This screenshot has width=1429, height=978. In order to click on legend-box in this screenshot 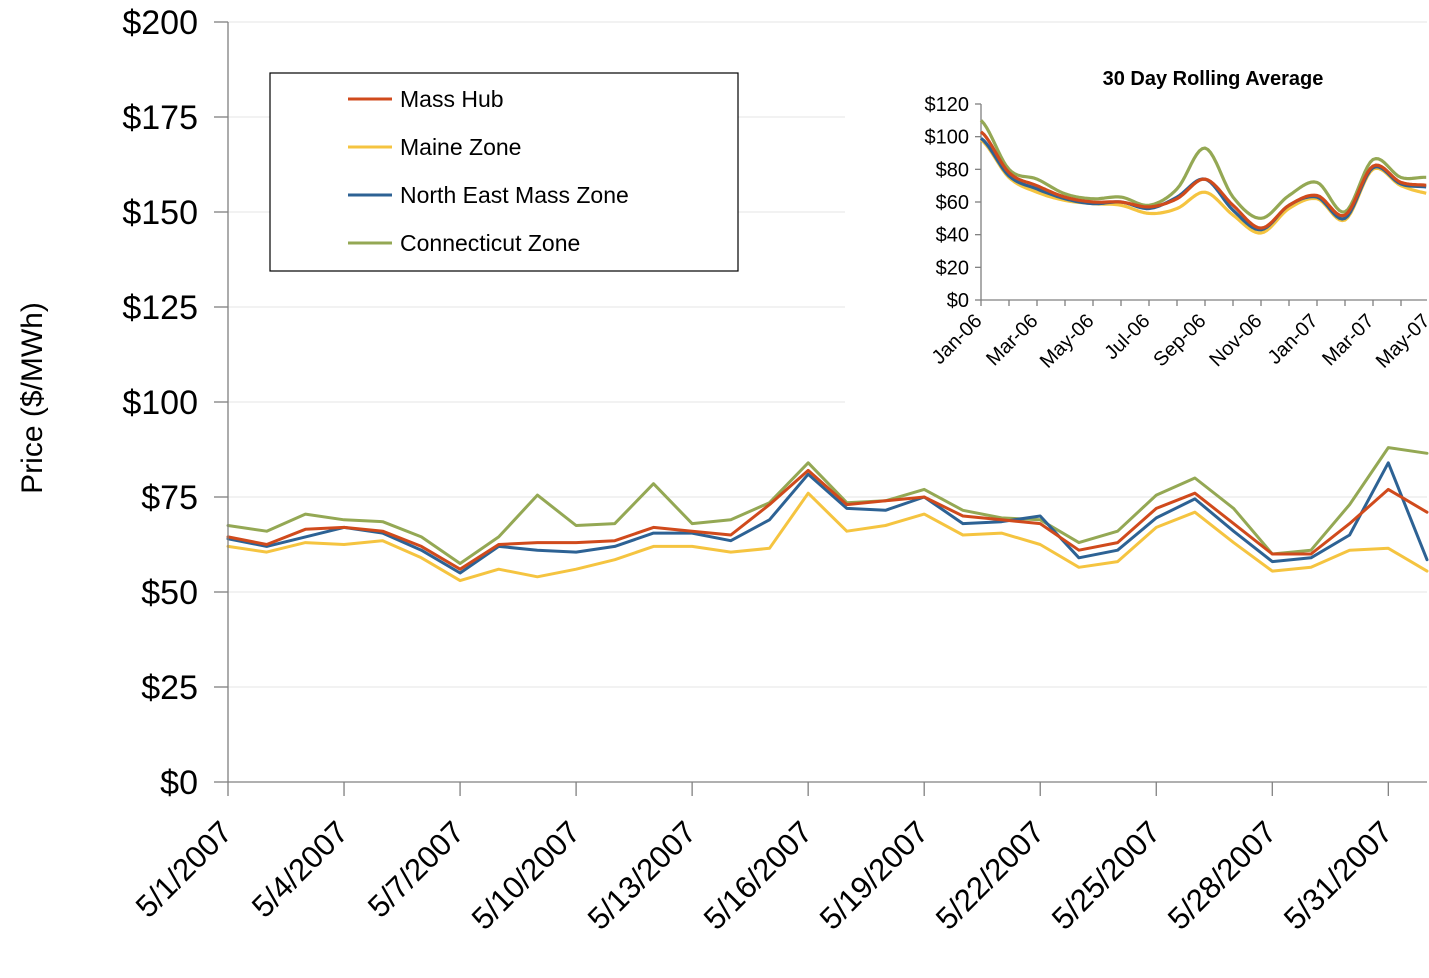, I will do `click(504, 172)`.